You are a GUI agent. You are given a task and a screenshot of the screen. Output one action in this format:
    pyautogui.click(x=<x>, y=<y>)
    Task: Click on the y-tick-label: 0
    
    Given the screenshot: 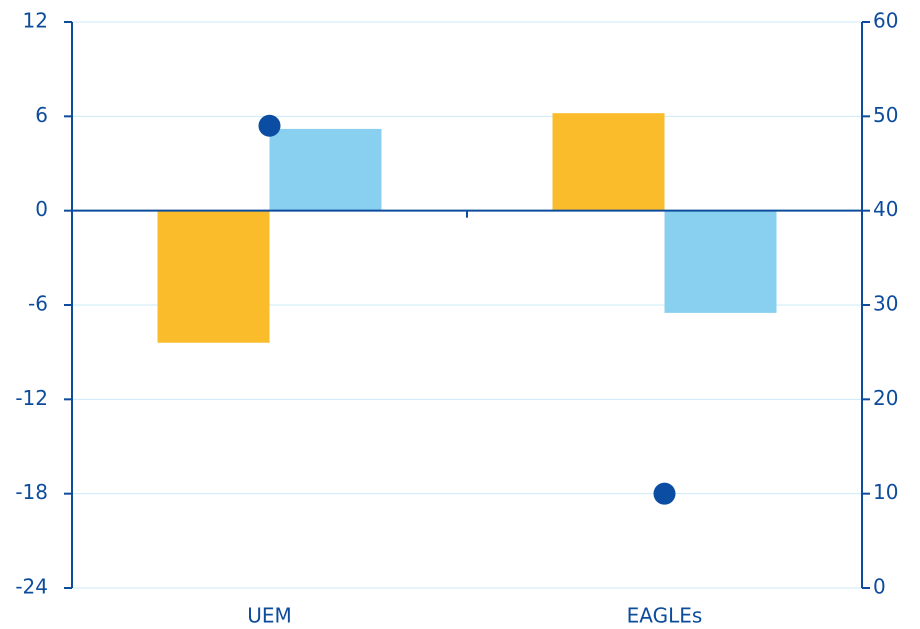 What is the action you would take?
    pyautogui.click(x=41, y=209)
    